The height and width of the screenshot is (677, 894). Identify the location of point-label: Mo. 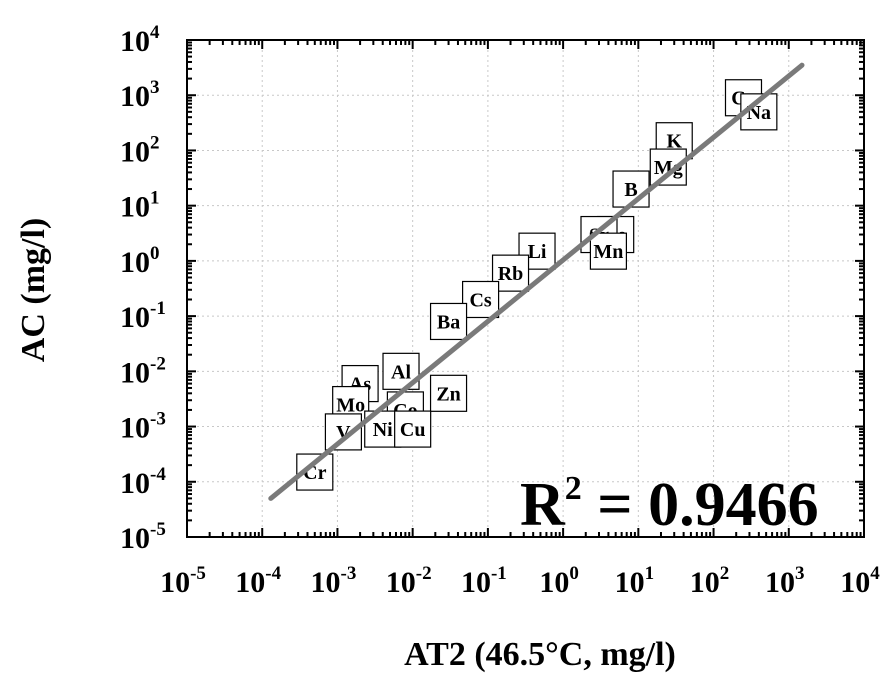
(350, 406).